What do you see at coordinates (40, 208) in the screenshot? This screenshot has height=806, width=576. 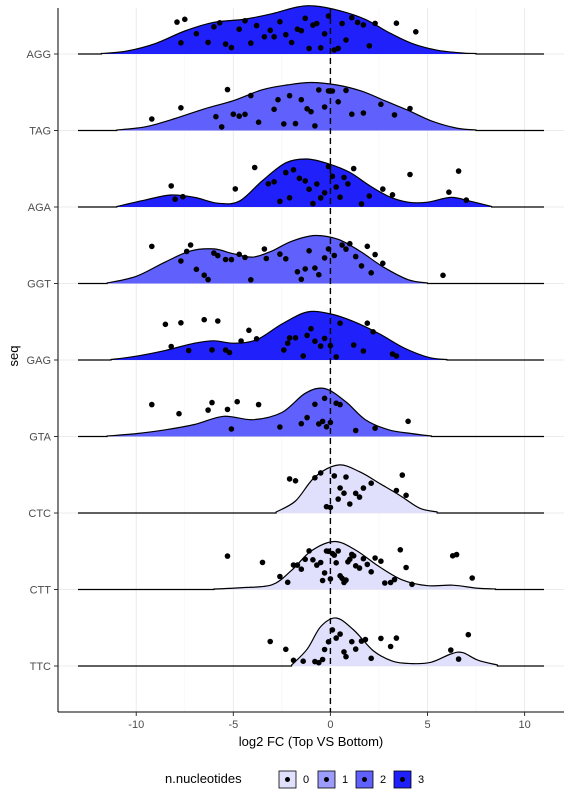 I see `y-tick-label-AGA: AGA` at bounding box center [40, 208].